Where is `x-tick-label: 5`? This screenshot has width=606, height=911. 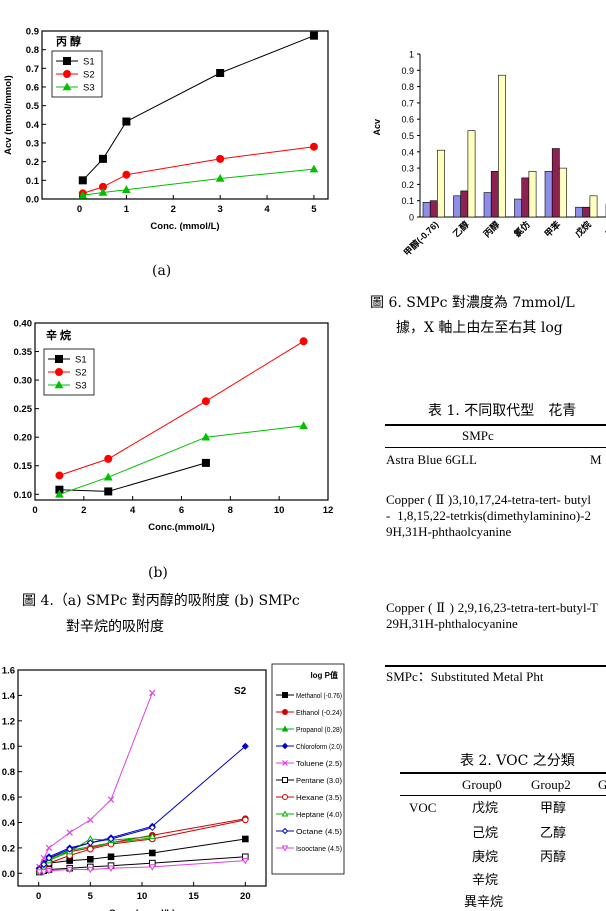 x-tick-label: 5 is located at coordinates (91, 896).